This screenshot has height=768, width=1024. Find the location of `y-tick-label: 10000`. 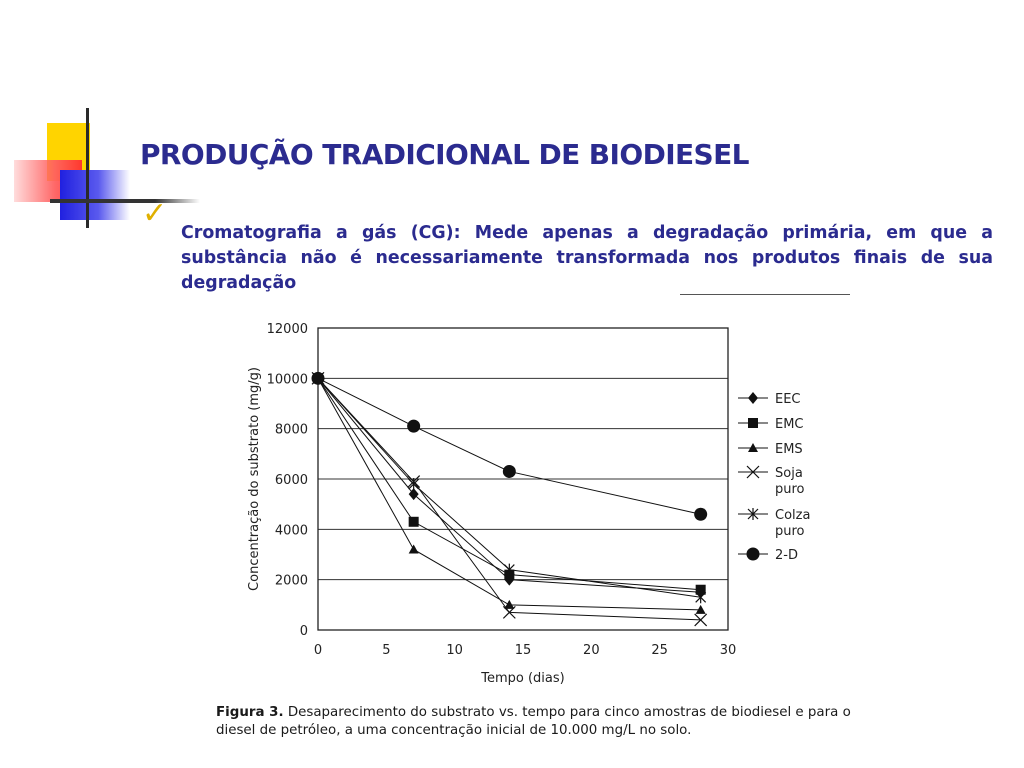

y-tick-label: 10000 is located at coordinates (287, 379).